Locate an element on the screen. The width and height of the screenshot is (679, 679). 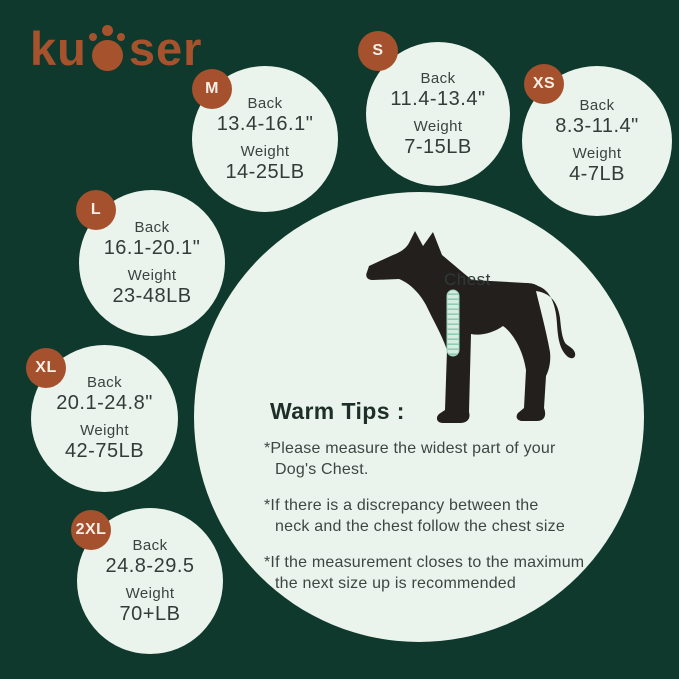
size-badge-2xl: 2XL is located at coordinates (91, 530).